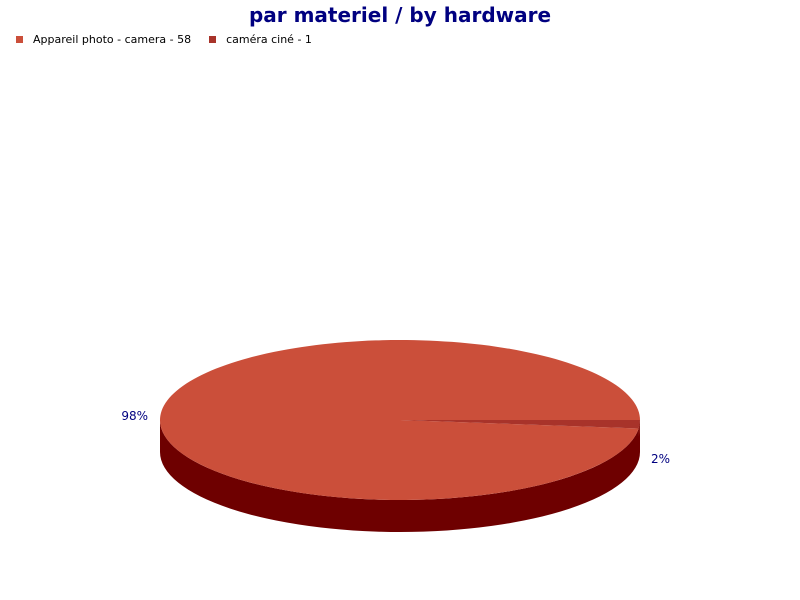 This screenshot has height=600, width=800. I want to click on pie-label-camera: 98%, so click(134, 416).